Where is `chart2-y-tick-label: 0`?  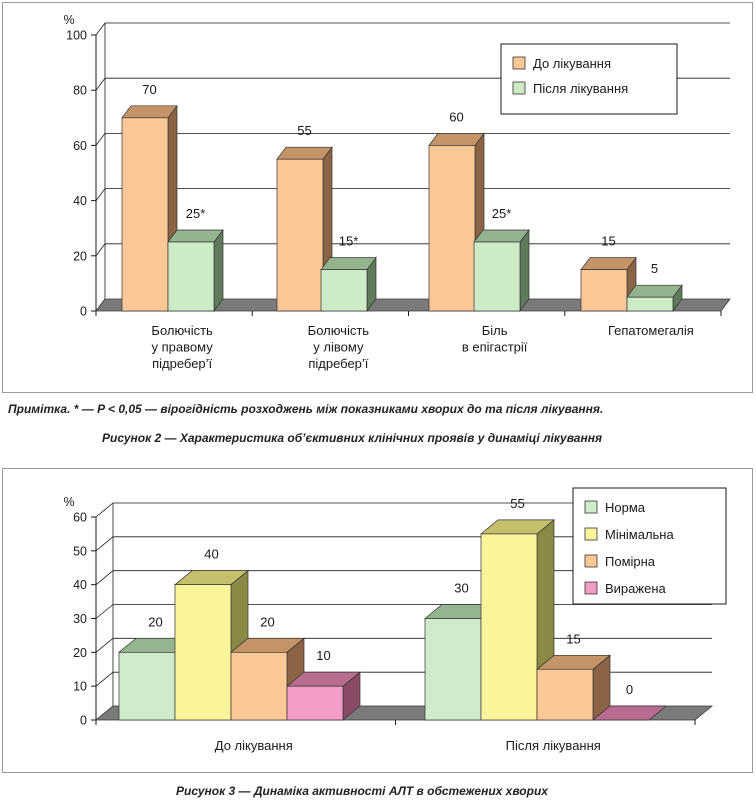 chart2-y-tick-label: 0 is located at coordinates (83, 721).